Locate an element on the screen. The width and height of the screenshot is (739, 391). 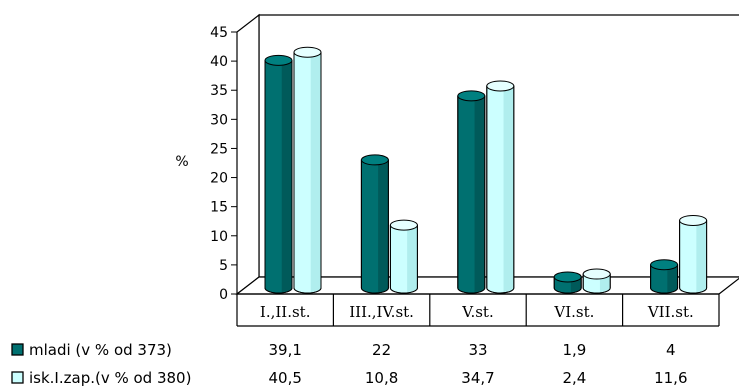
category-label: V.st. is located at coordinates (477, 312).